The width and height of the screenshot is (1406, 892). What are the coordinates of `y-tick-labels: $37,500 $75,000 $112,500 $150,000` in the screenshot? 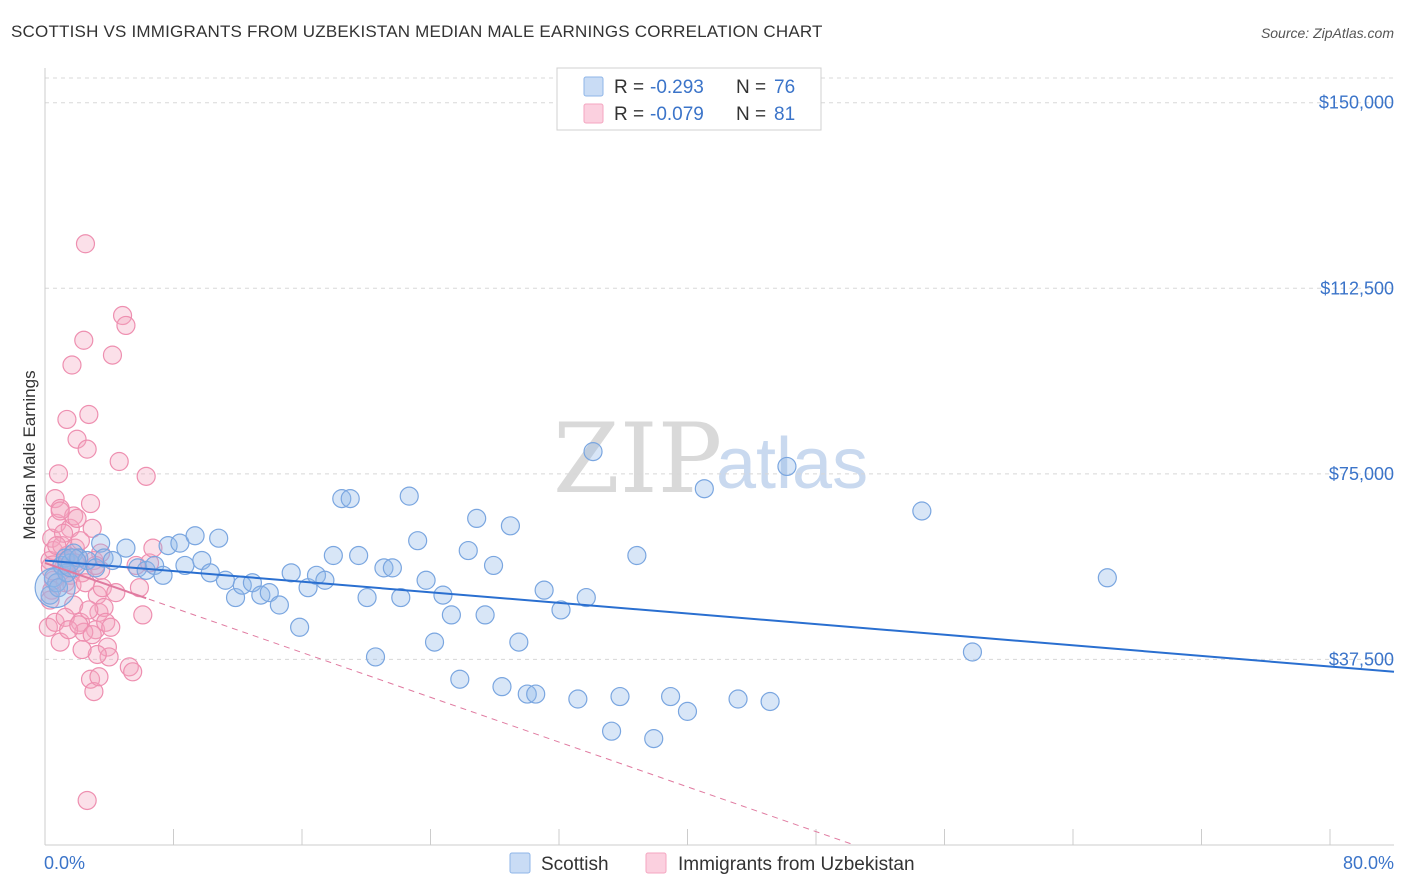 It's located at (1356, 381).